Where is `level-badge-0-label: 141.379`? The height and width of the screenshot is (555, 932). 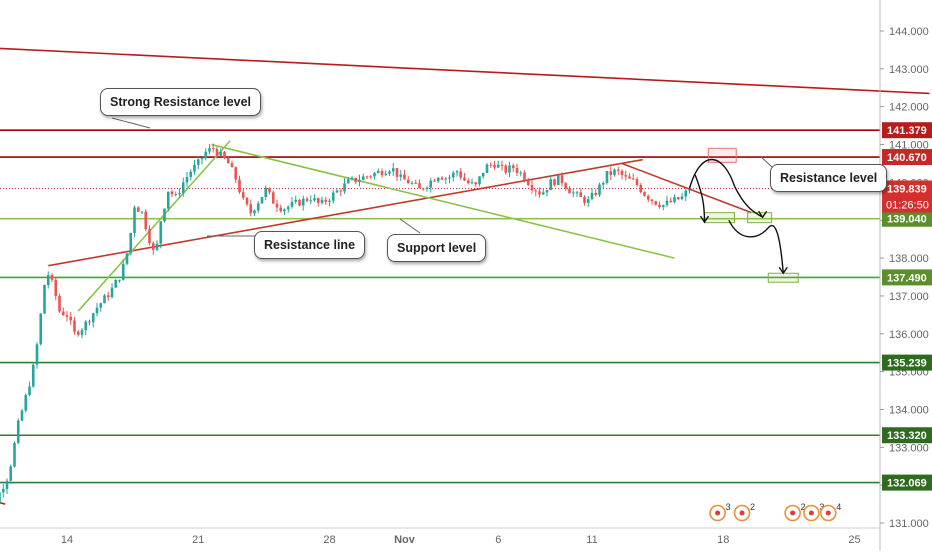
level-badge-0-label: 141.379 is located at coordinates (907, 131).